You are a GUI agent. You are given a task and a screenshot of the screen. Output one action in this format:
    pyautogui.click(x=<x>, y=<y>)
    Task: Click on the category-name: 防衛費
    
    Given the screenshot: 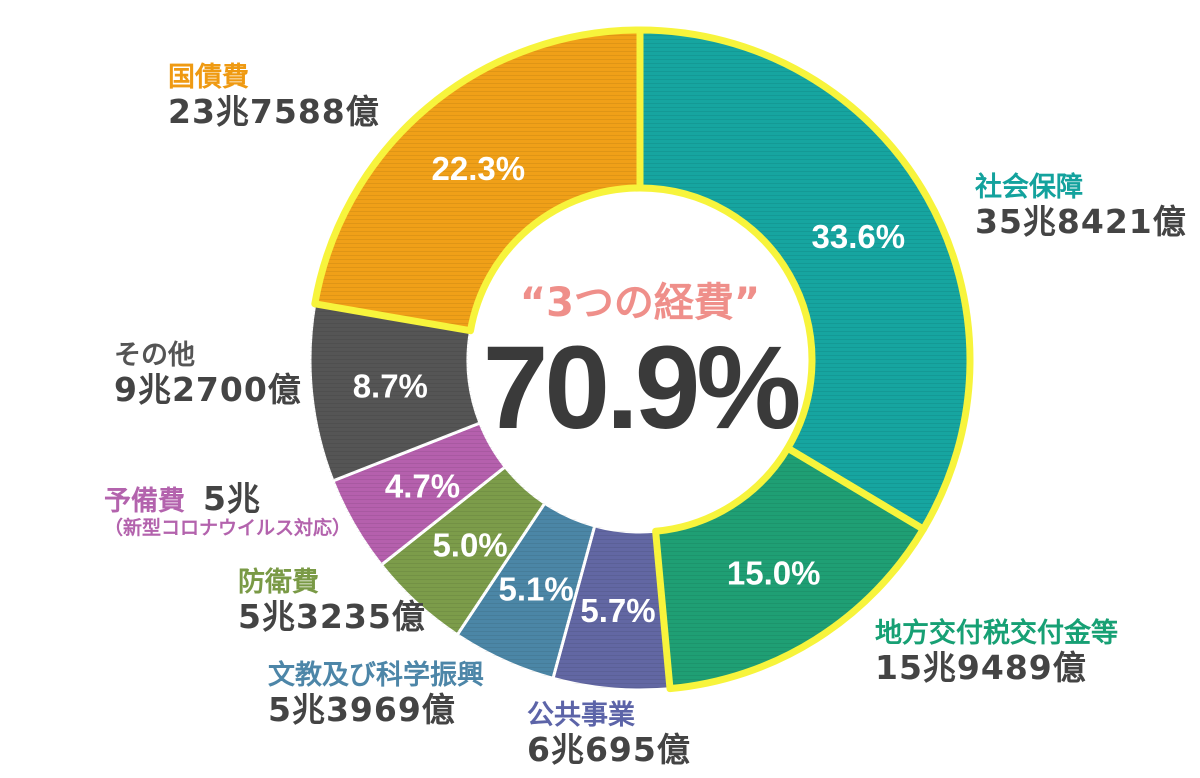 What is the action you would take?
    pyautogui.click(x=278, y=582)
    